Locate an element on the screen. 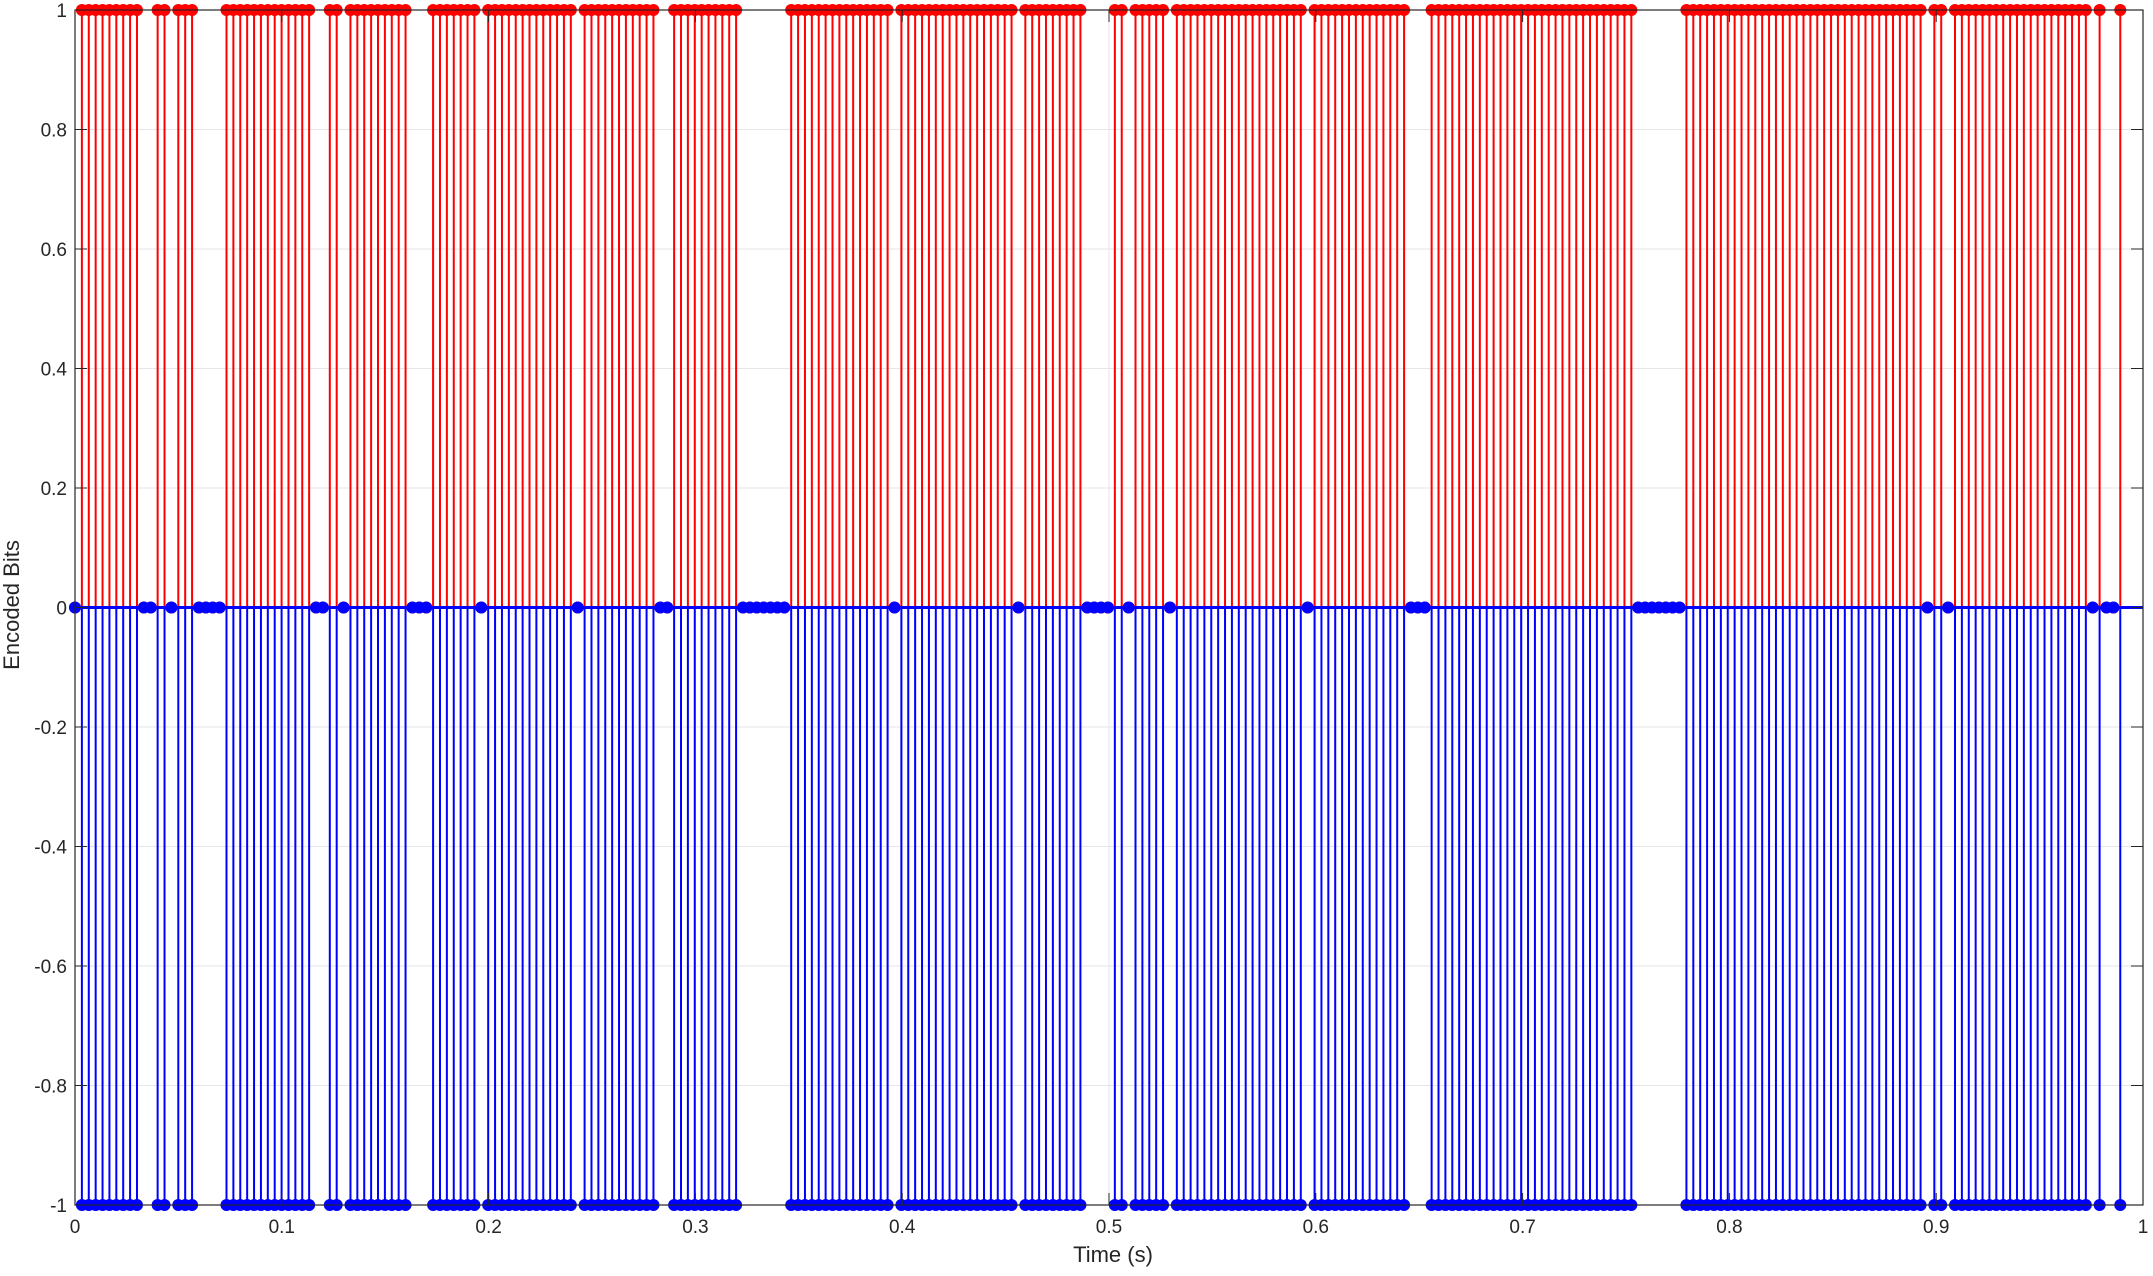 The height and width of the screenshot is (1276, 2153). y-tick-label: 1 is located at coordinates (61, 11).